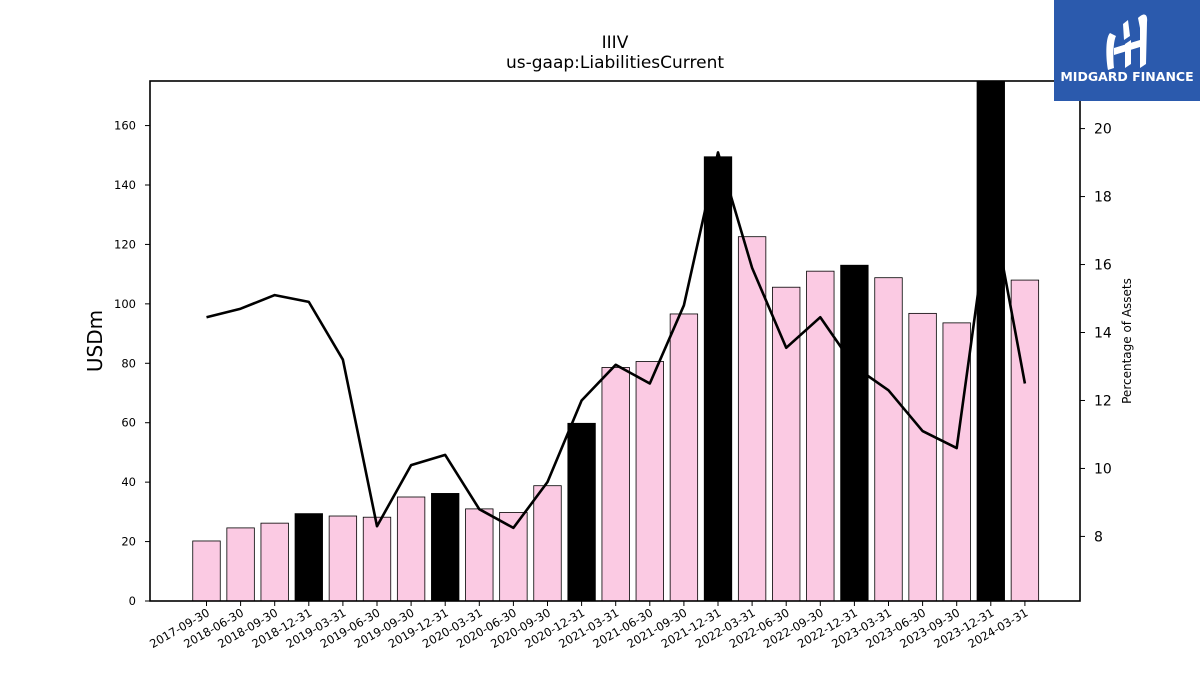 This screenshot has height=675, width=1200. Describe the element at coordinates (1127, 341) in the screenshot. I see `y2-axis-label: Percentage of Assets` at that location.